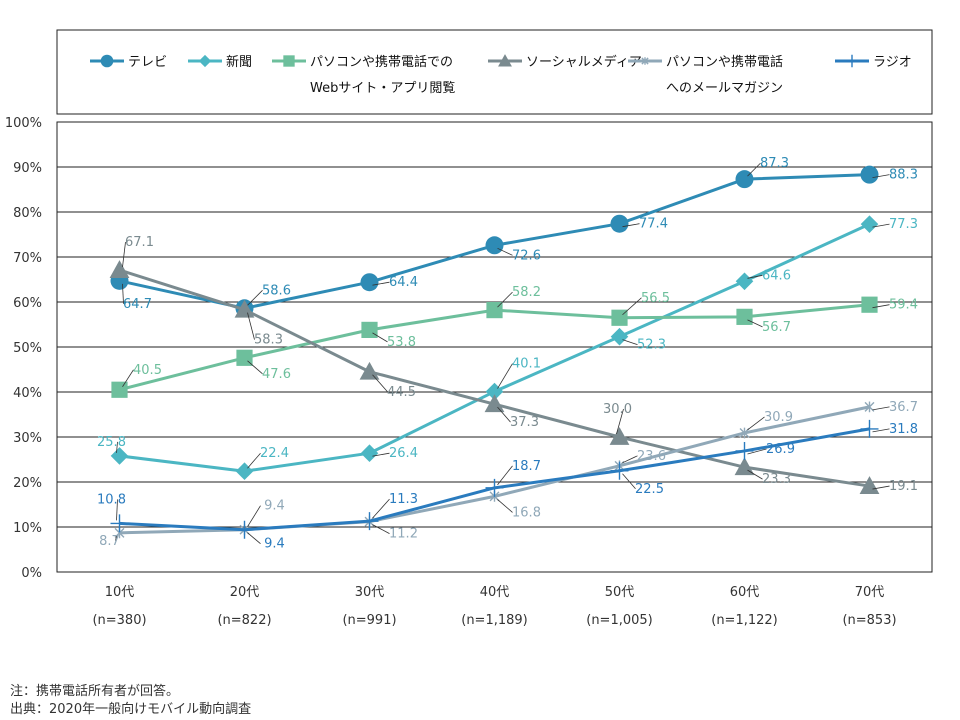 The height and width of the screenshot is (720, 960). Describe the element at coordinates (903, 305) in the screenshot. I see `data-label: 59.4` at that location.